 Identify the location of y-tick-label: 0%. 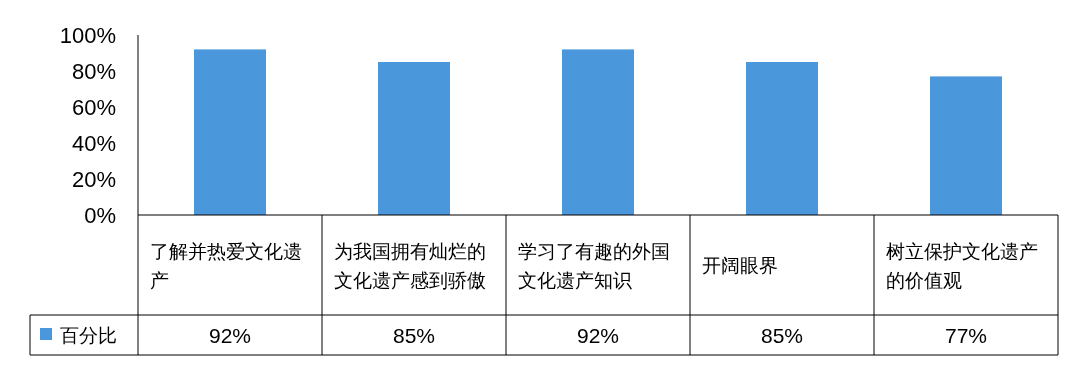
(100, 215).